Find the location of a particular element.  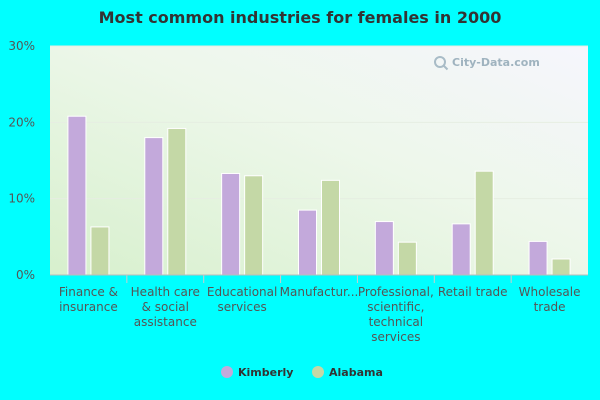

x-category-label-line: Wholesale is located at coordinates (550, 292).